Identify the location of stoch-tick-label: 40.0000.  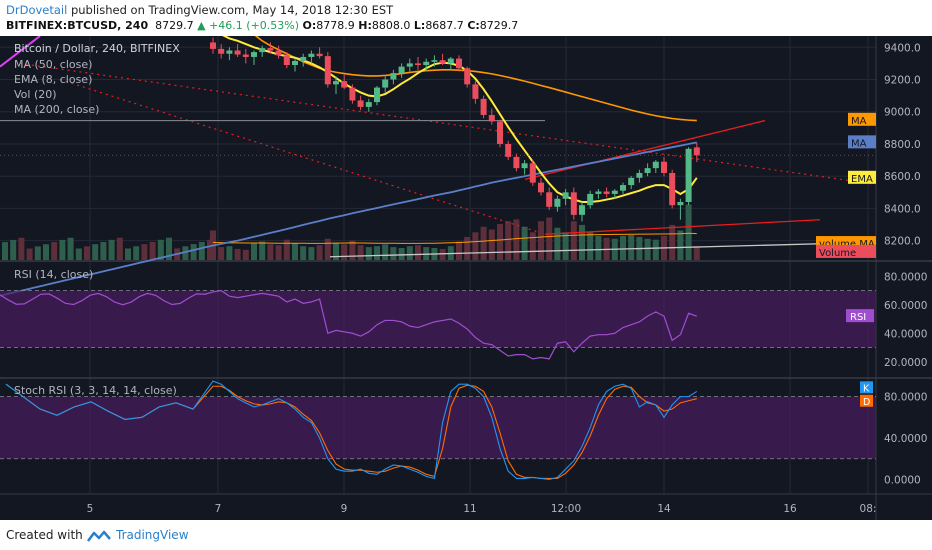
(905, 439).